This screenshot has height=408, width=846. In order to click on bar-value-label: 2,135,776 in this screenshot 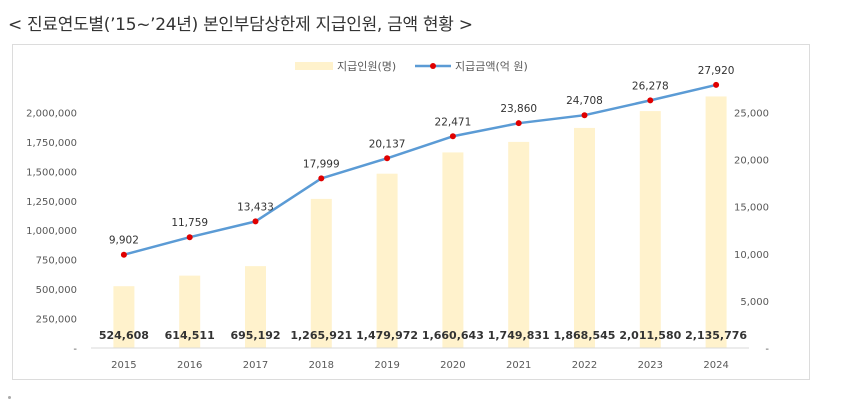, I will do `click(716, 335)`.